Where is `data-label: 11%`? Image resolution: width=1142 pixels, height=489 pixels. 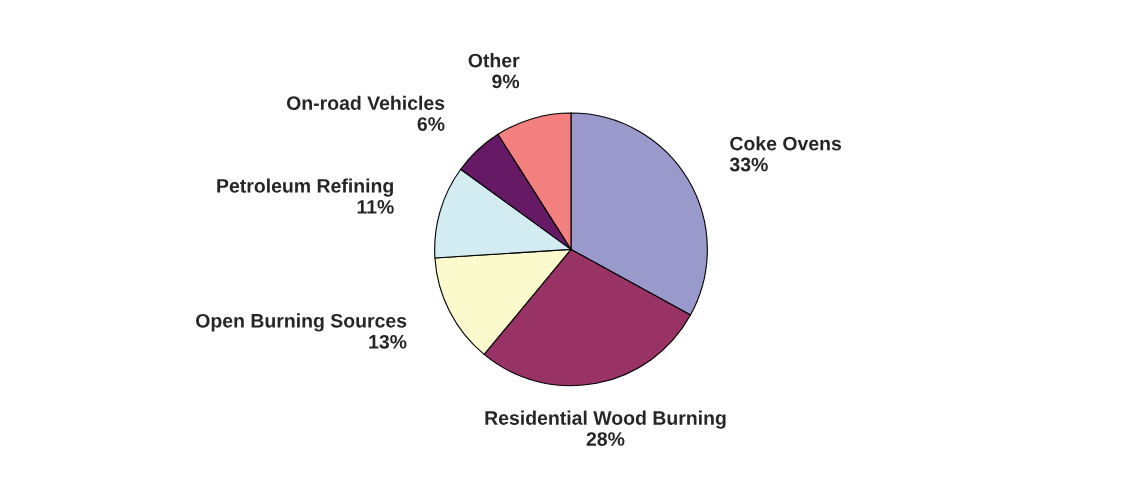 data-label: 11% is located at coordinates (375, 207).